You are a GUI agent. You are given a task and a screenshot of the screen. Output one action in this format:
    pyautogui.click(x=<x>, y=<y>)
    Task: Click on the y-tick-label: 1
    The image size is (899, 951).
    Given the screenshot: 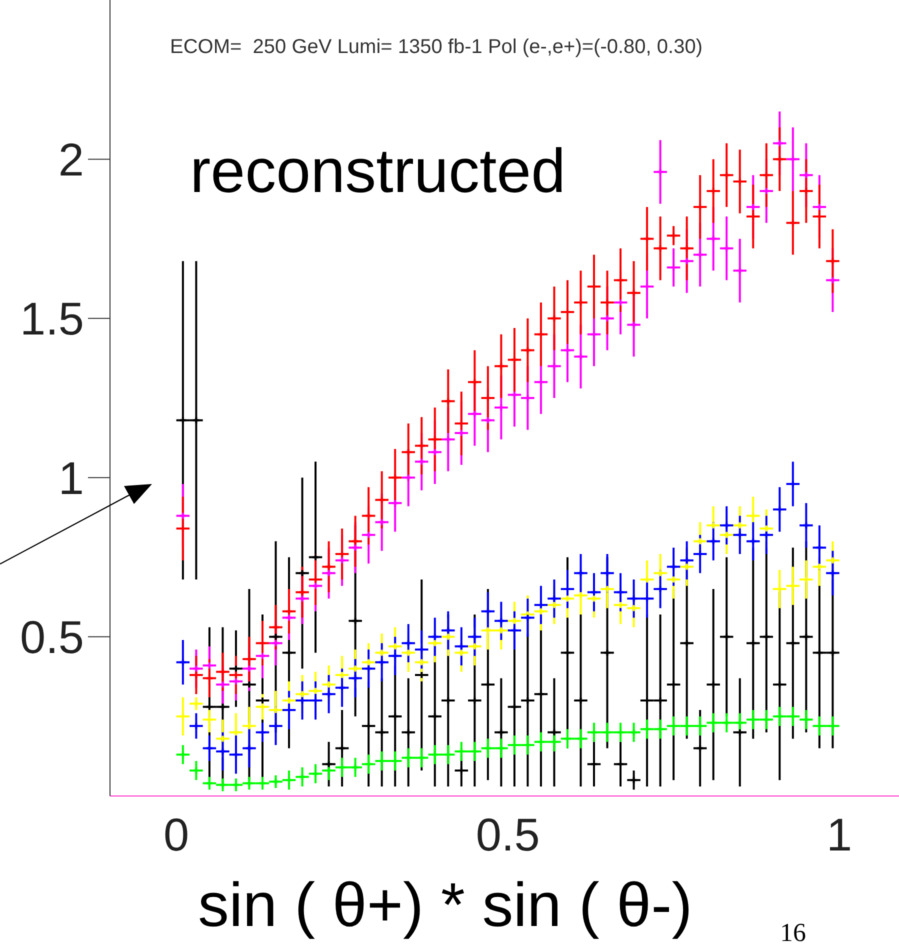 What is the action you would take?
    pyautogui.click(x=71, y=478)
    